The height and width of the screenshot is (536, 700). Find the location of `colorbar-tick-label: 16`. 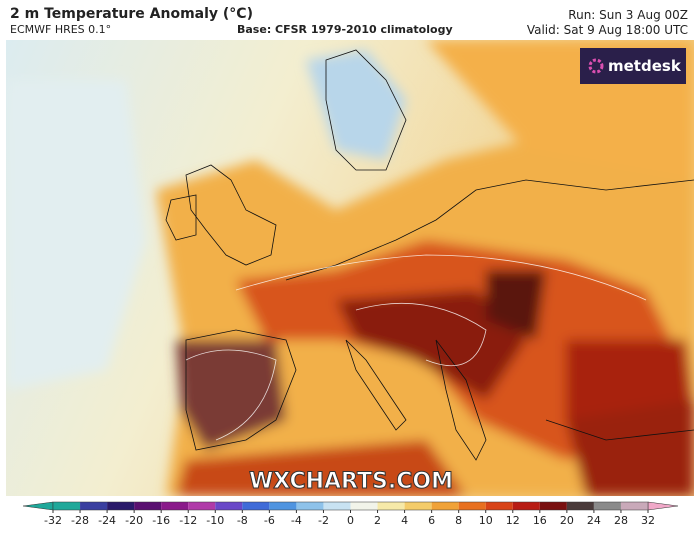

colorbar-tick-label: 16 is located at coordinates (540, 520).